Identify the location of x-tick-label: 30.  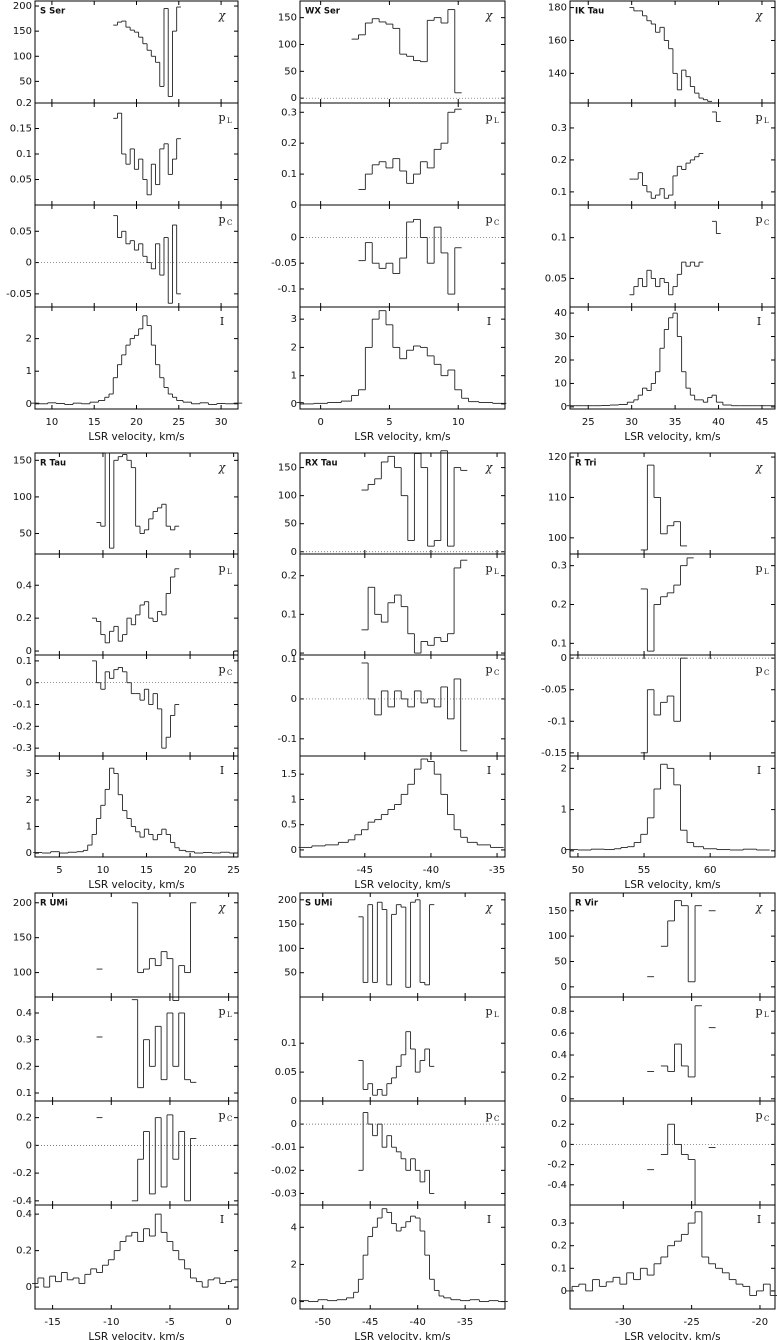
(631, 422).